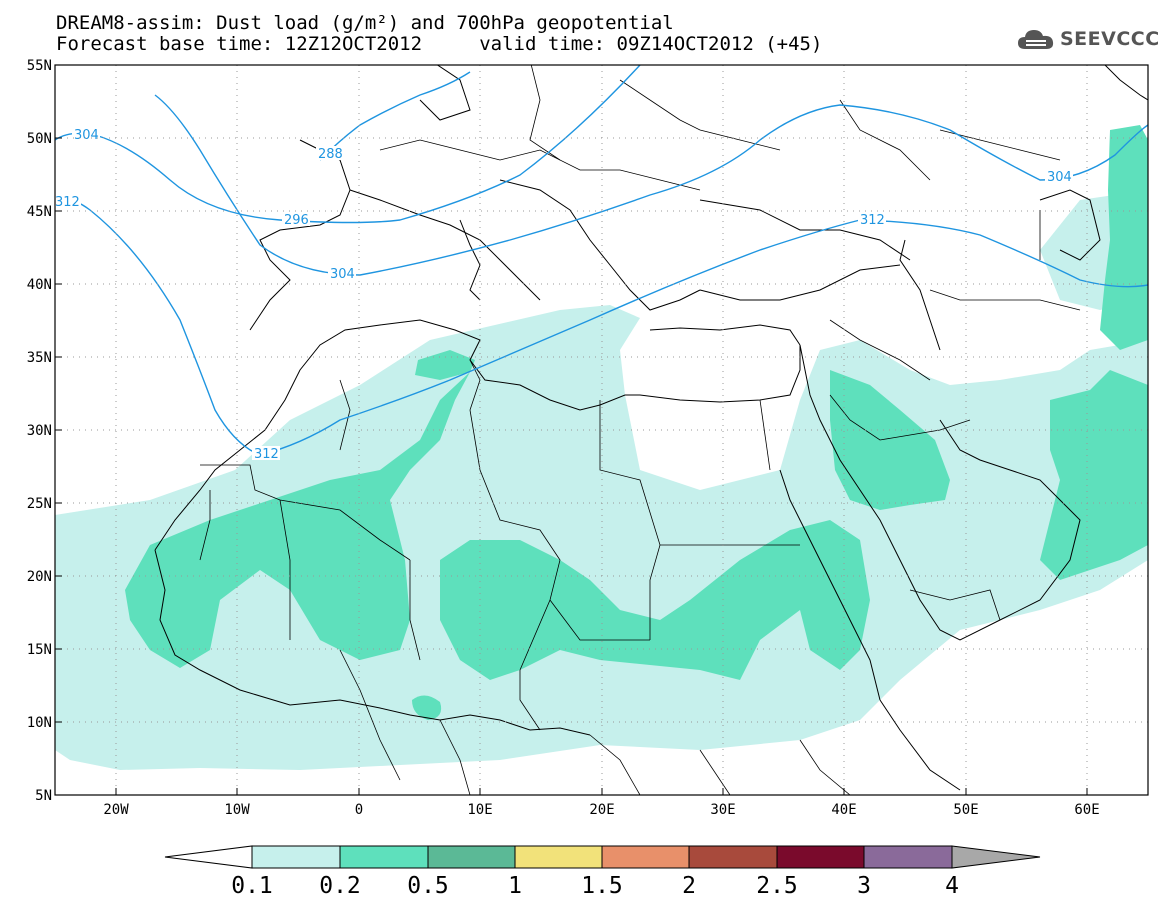 The height and width of the screenshot is (907, 1165). I want to click on lat-label: 10N, so click(39, 723).